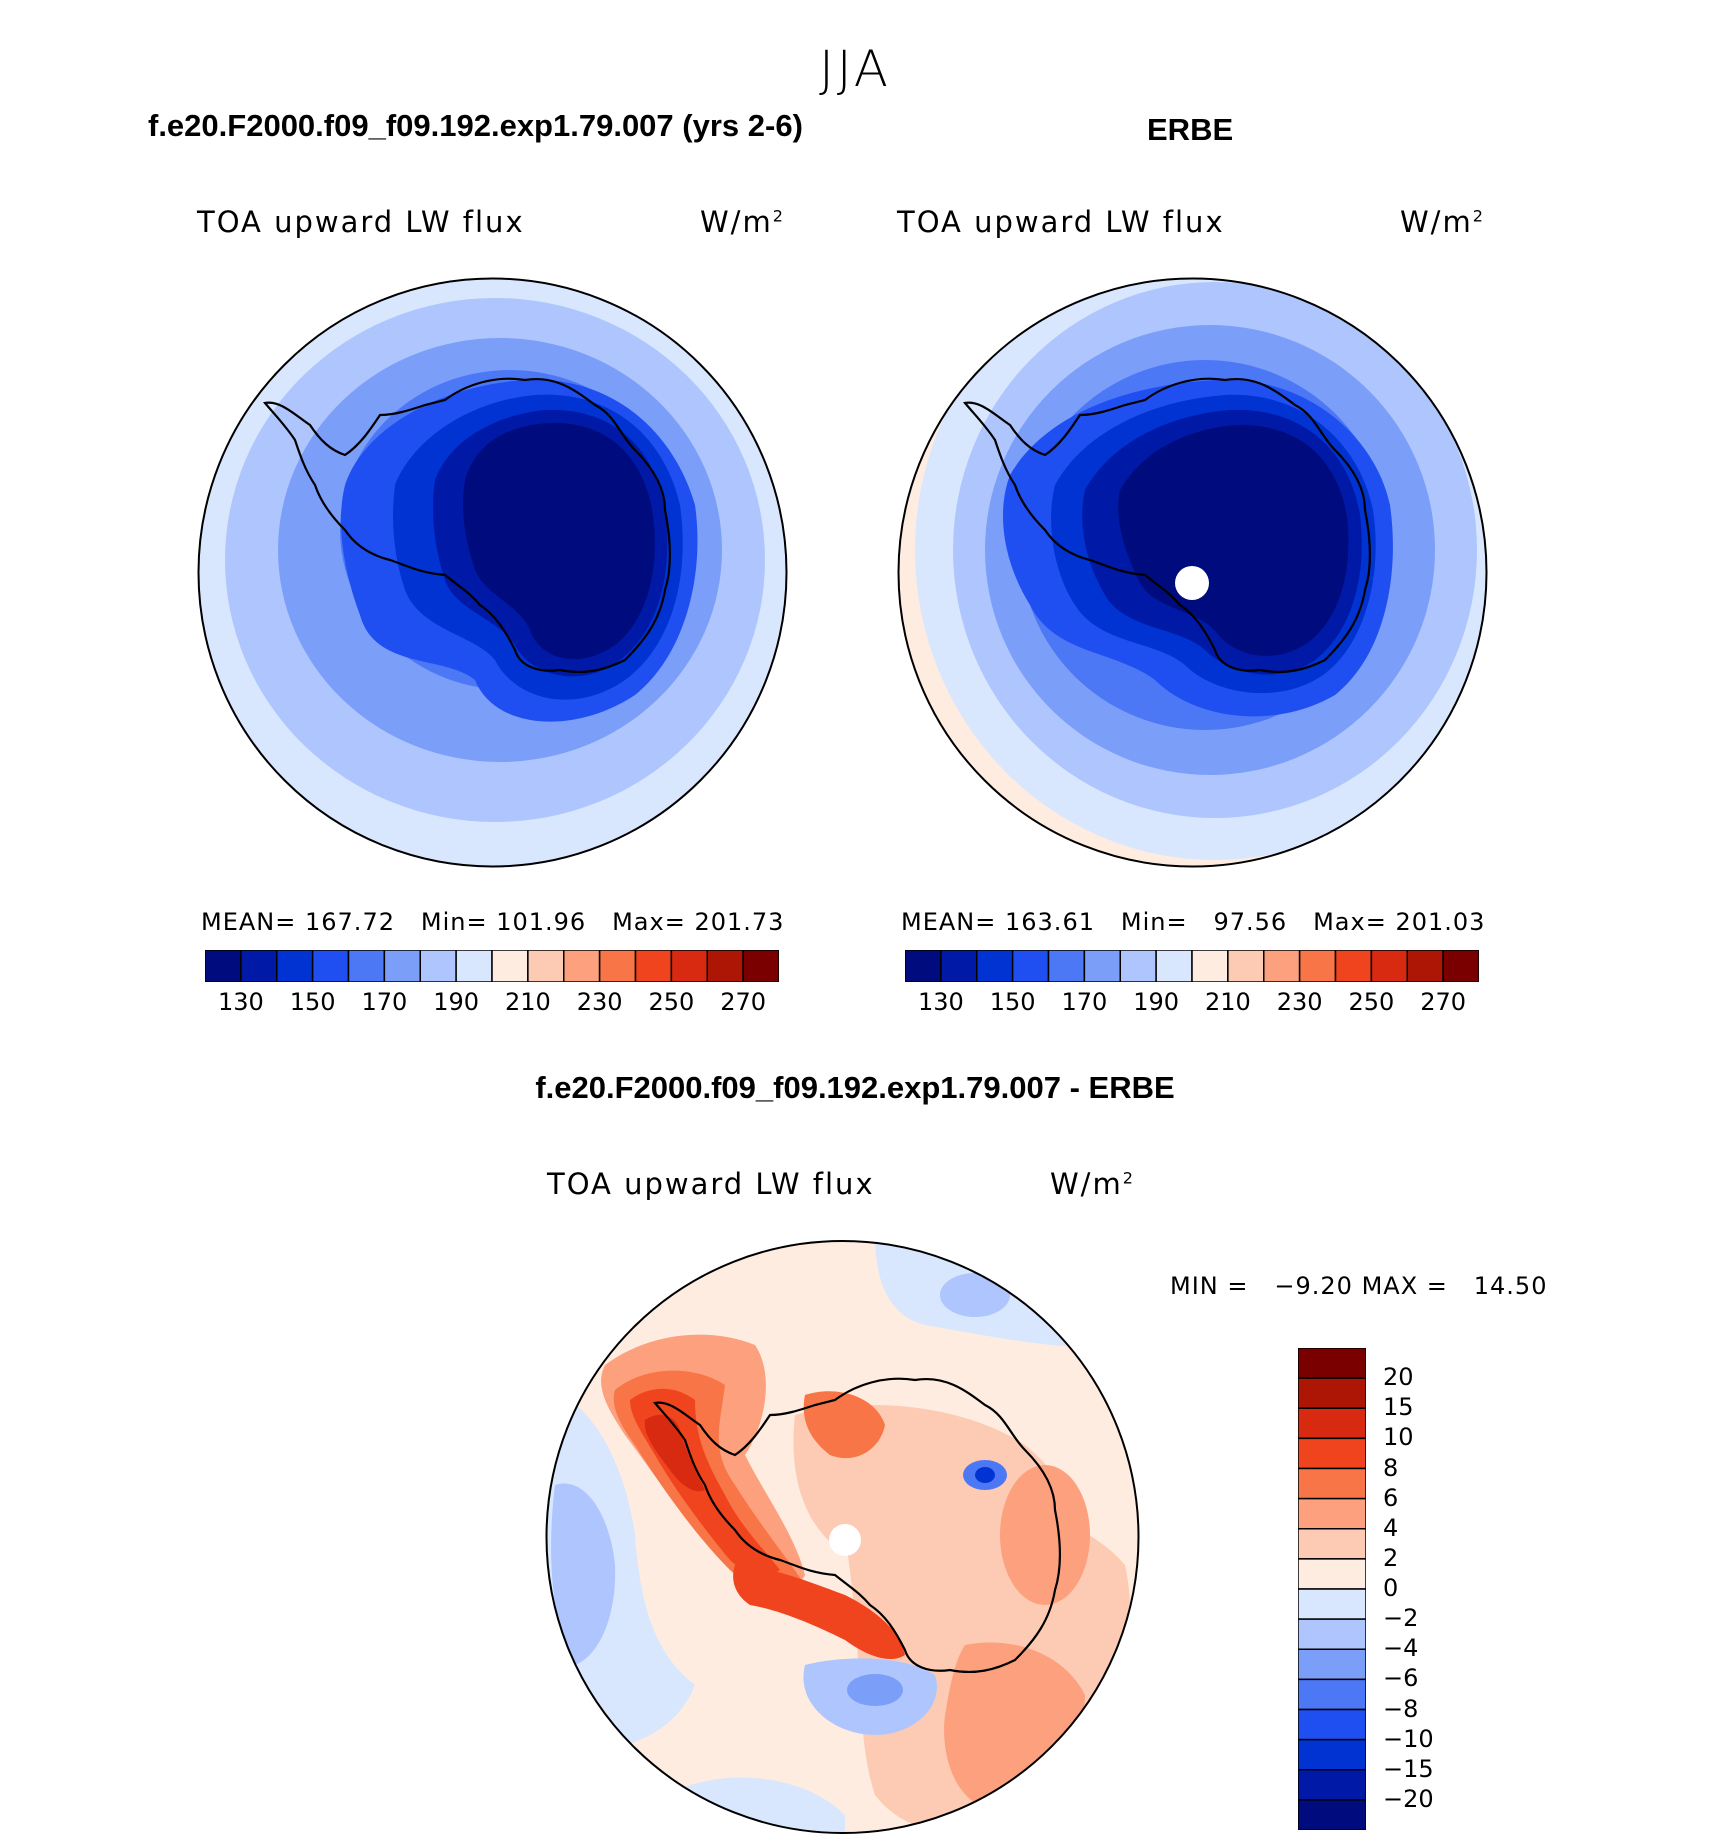 The width and height of the screenshot is (1710, 1840). What do you see at coordinates (240, 1002) in the screenshot?
I see `panel1-colorbar-tick-label: 130` at bounding box center [240, 1002].